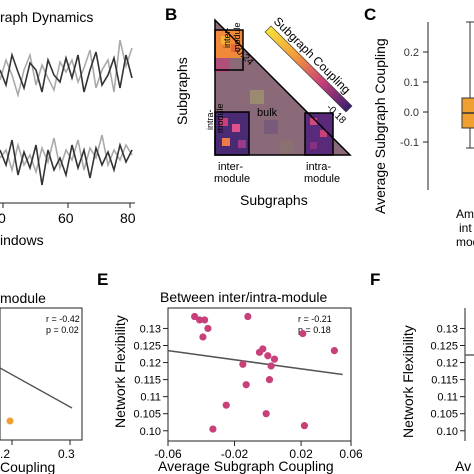  Describe the element at coordinates (3, 218) in the screenshot. I see `panel-a-xtick-0: 0` at that location.